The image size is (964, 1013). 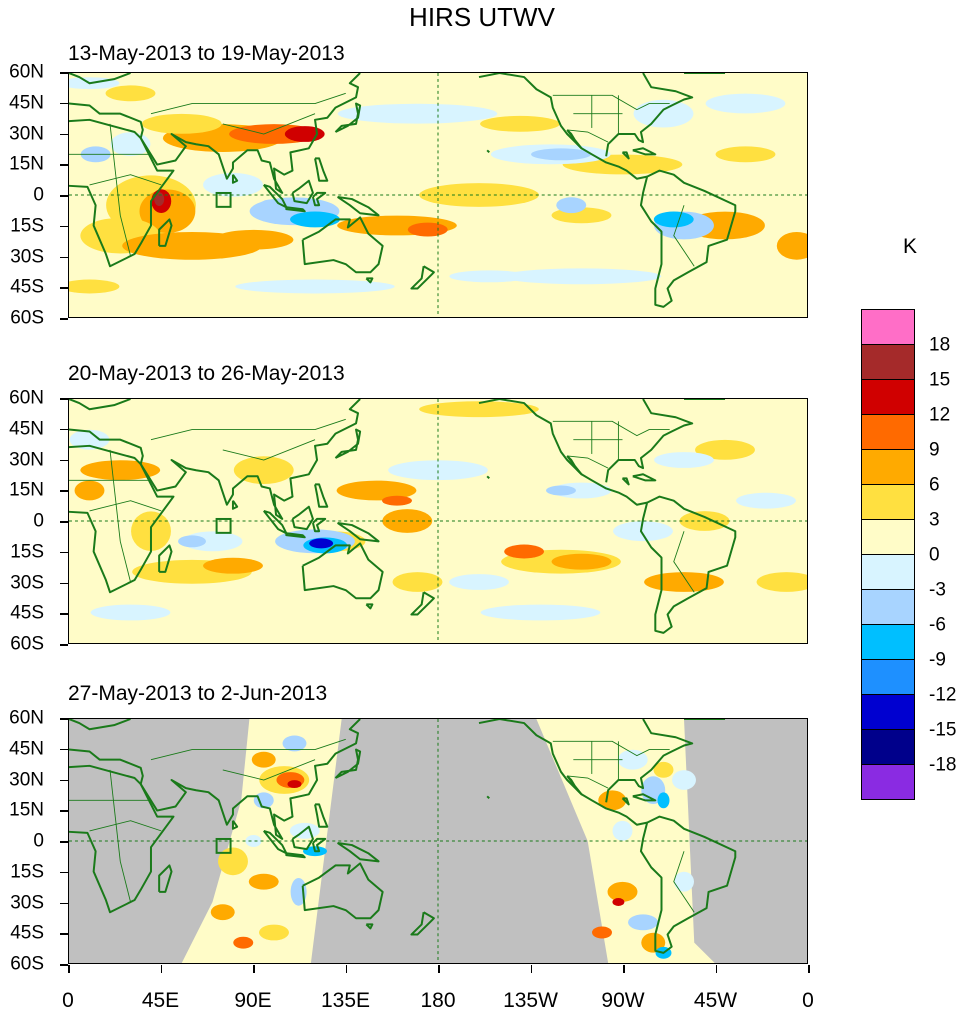 What do you see at coordinates (382, 505) in the screenshot?
I see `borders` at bounding box center [382, 505].